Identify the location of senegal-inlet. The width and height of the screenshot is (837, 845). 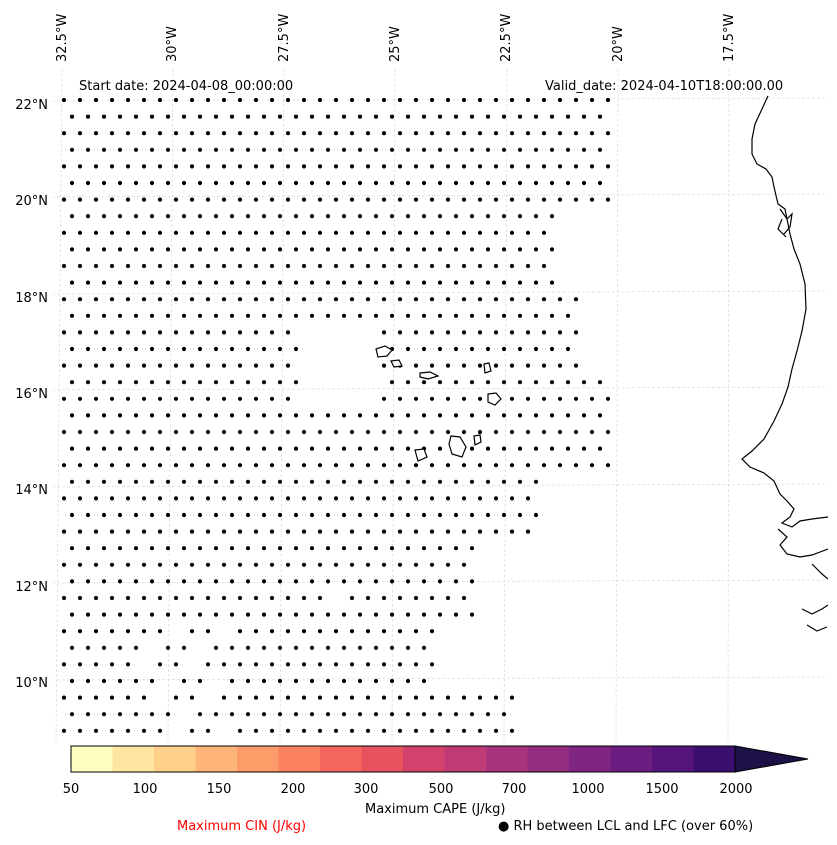
(785, 223).